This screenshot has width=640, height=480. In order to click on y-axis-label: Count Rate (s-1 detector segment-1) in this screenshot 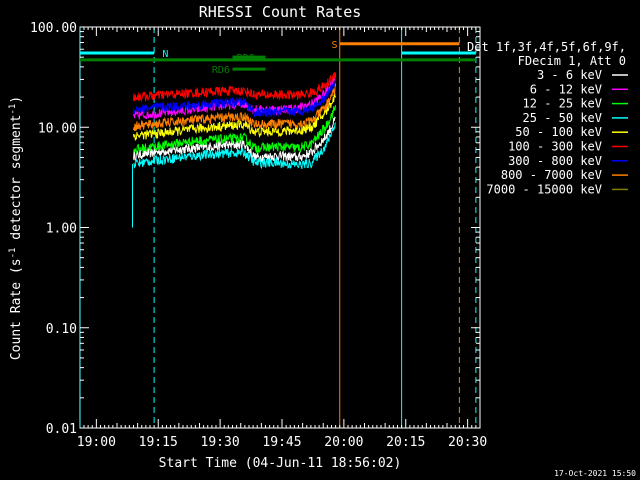, I will do `click(16, 228)`.